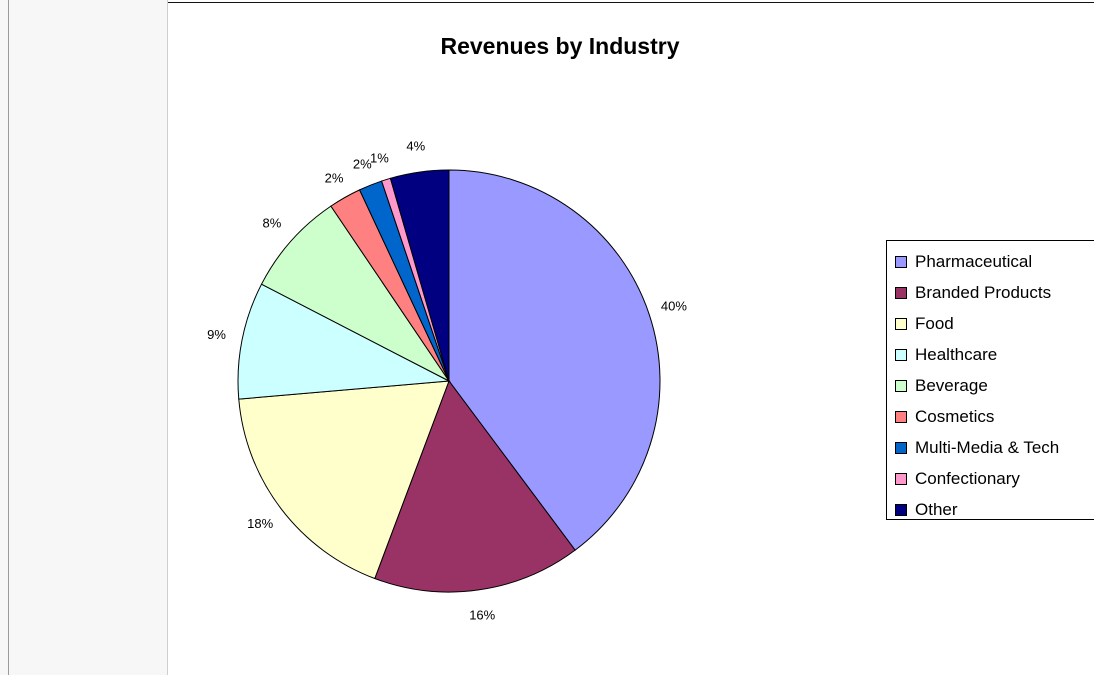 The height and width of the screenshot is (675, 1094). I want to click on legend-item: Confectionary, so click(990, 478).